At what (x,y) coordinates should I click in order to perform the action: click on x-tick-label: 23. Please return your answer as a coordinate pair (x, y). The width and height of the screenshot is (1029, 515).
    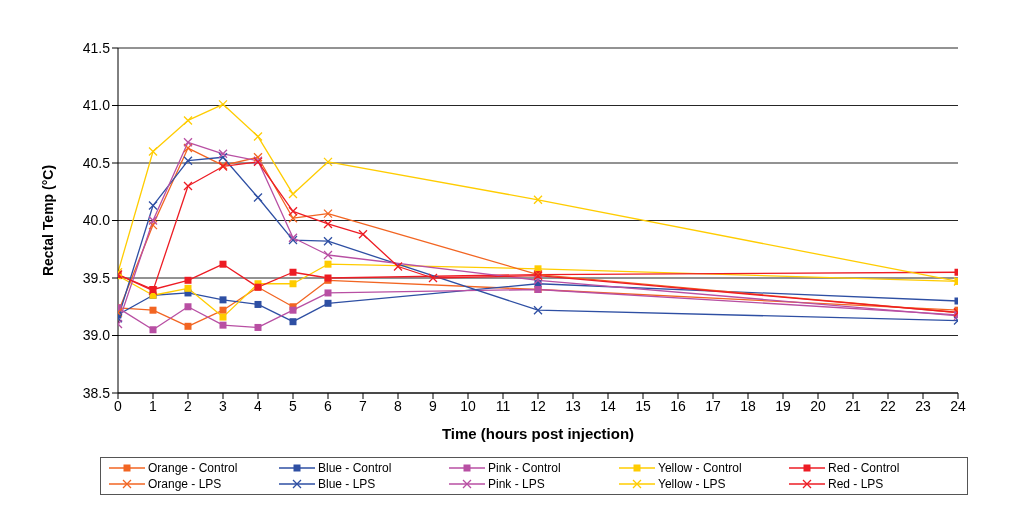
    Looking at the image, I should click on (923, 405).